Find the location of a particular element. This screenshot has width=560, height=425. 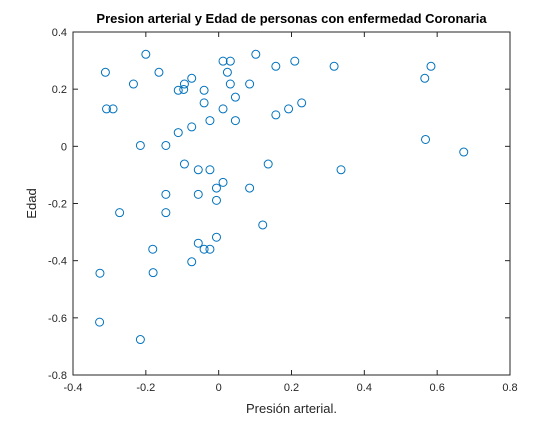

y-tick-label: 0.4 is located at coordinates (59, 33).